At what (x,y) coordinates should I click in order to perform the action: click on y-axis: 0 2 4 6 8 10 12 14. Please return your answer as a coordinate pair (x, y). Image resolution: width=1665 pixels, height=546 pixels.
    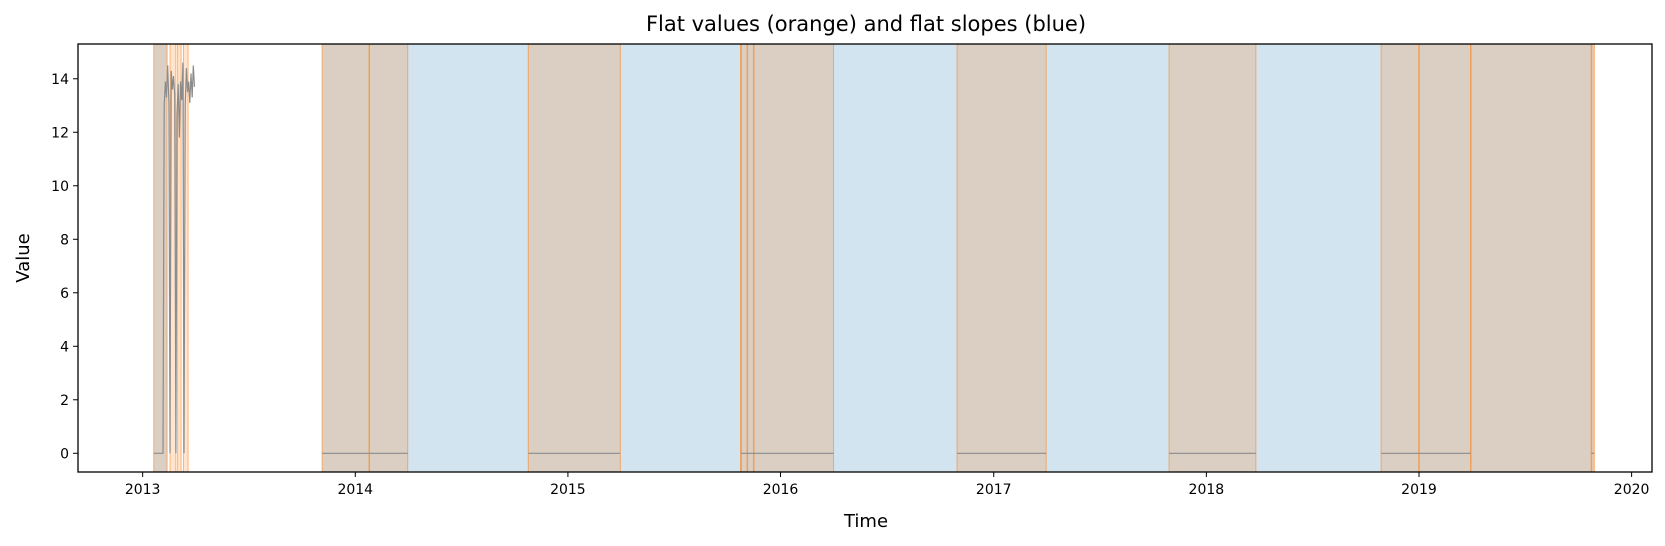
    Looking at the image, I should click on (64, 267).